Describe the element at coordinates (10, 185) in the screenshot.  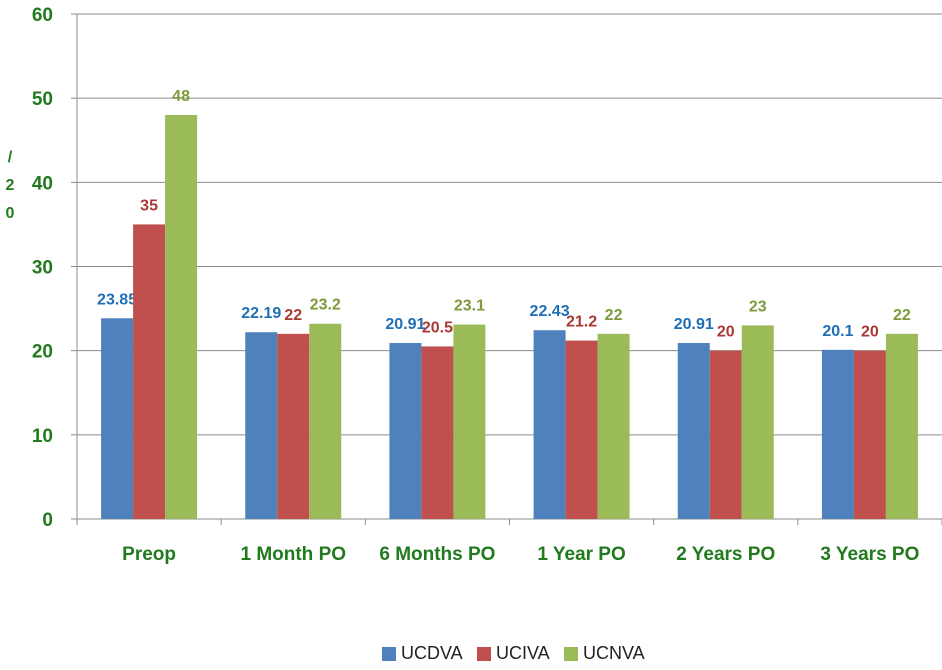
I see `y-axis-label: /20` at that location.